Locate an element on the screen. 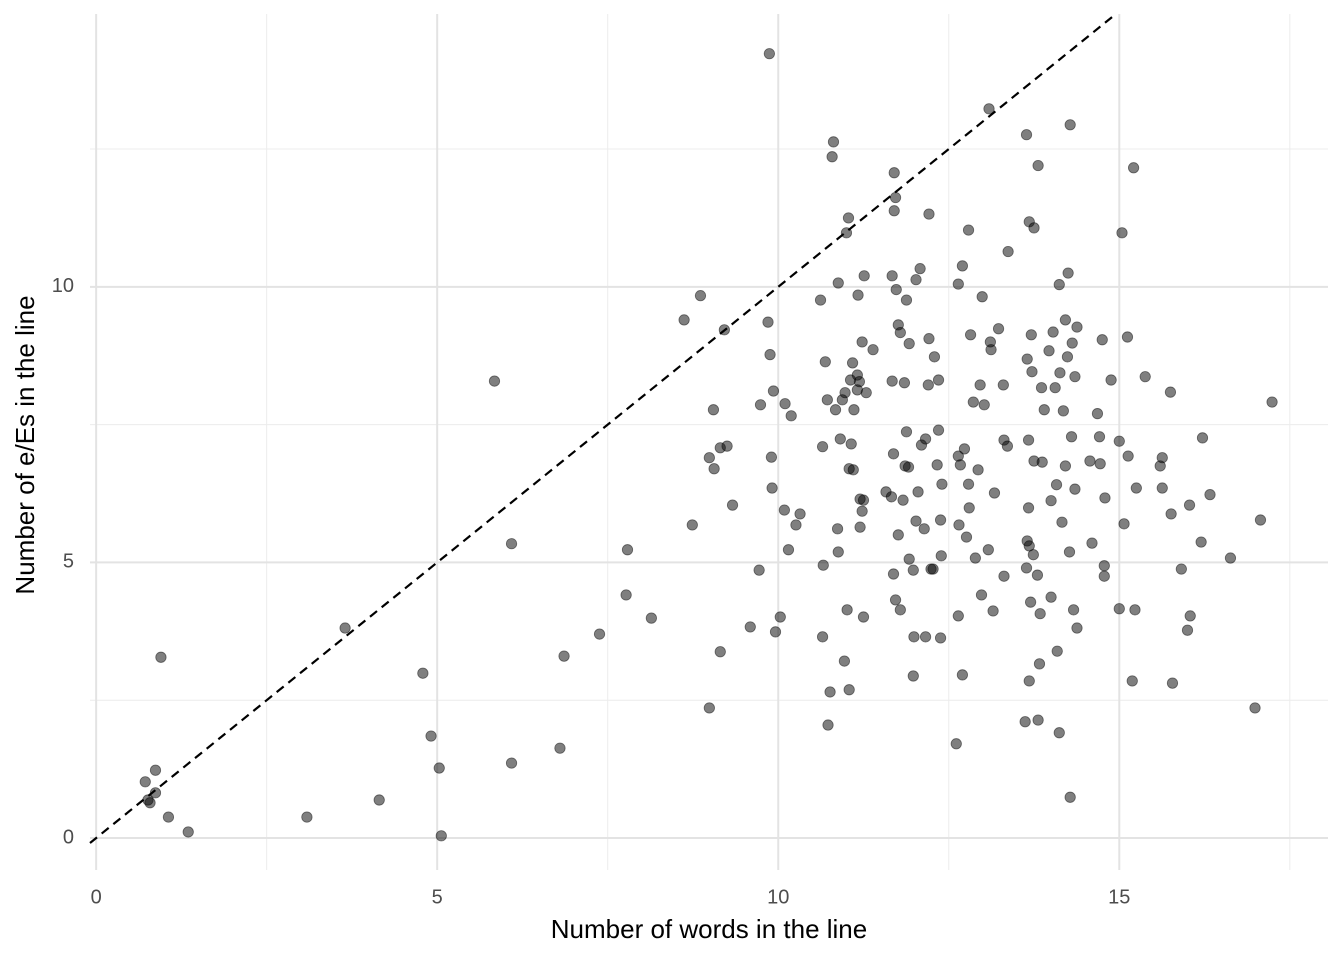 The width and height of the screenshot is (1344, 960). y-axis-title: Number of e/Es in the line is located at coordinates (25, 444).